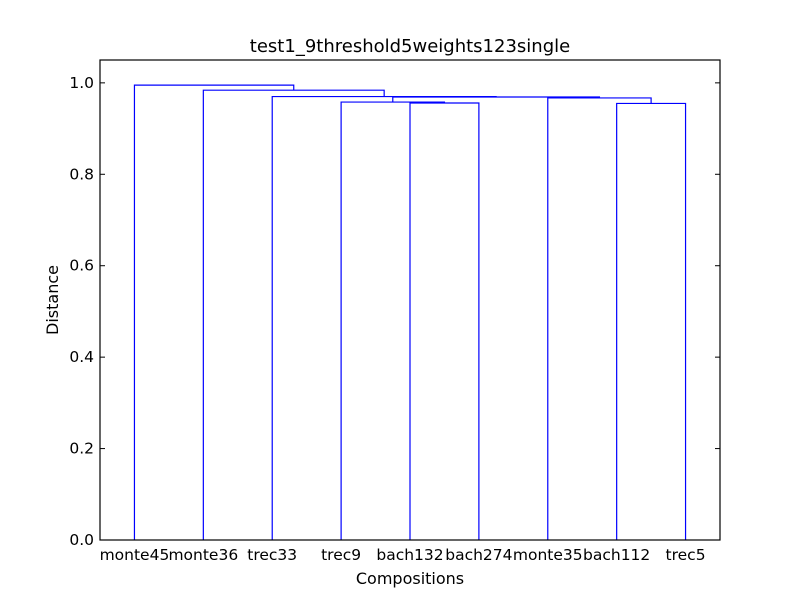 The width and height of the screenshot is (800, 600). I want to click on y-tick-label: 0.0, so click(81, 540).